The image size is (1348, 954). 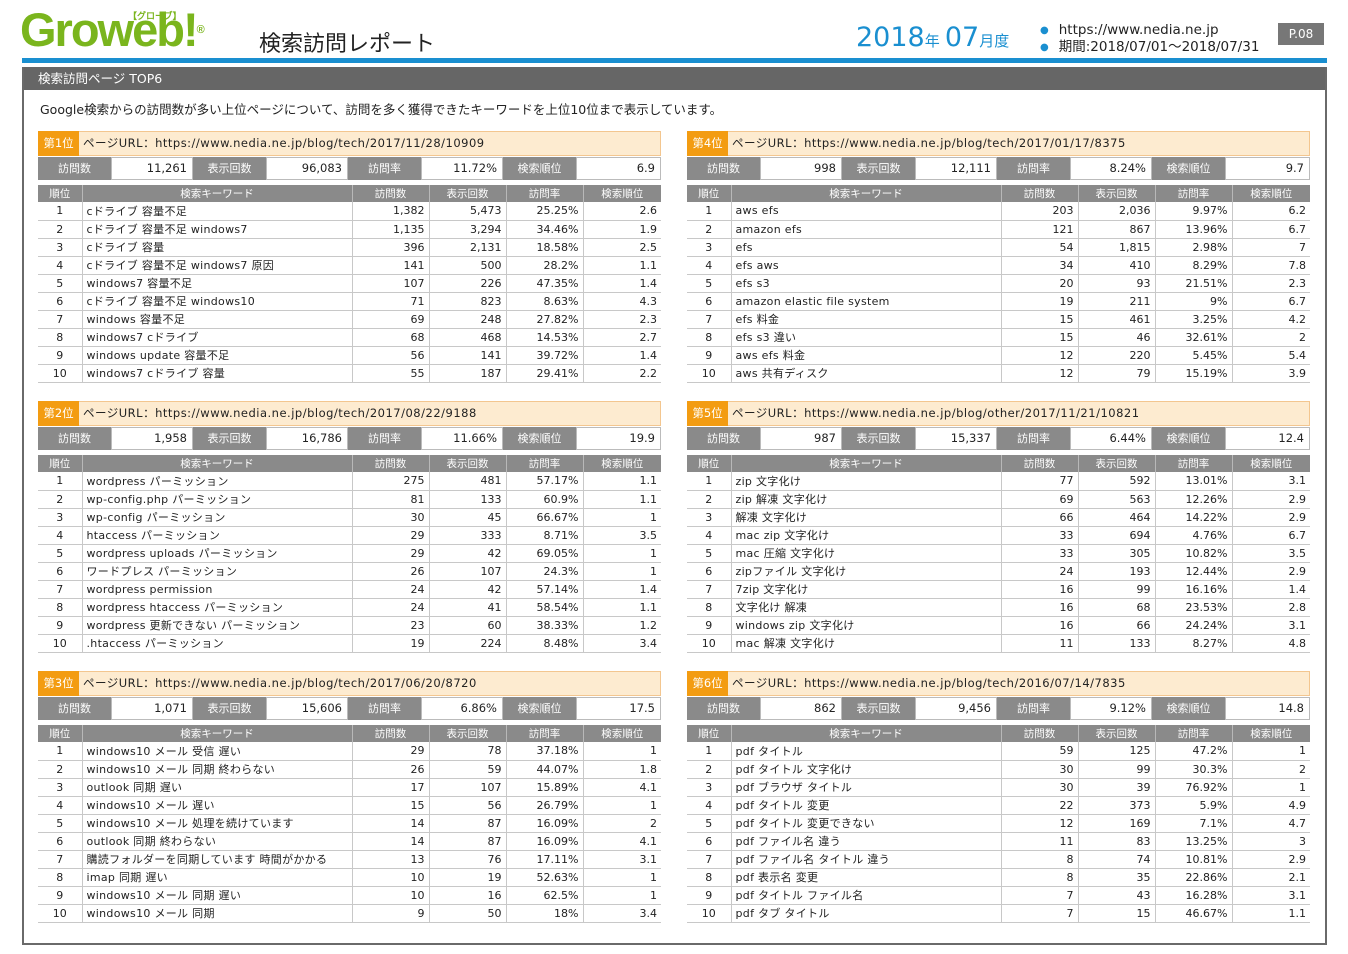 What do you see at coordinates (545, 589) in the screenshot?
I see `keyword-rate: 57.14%` at bounding box center [545, 589].